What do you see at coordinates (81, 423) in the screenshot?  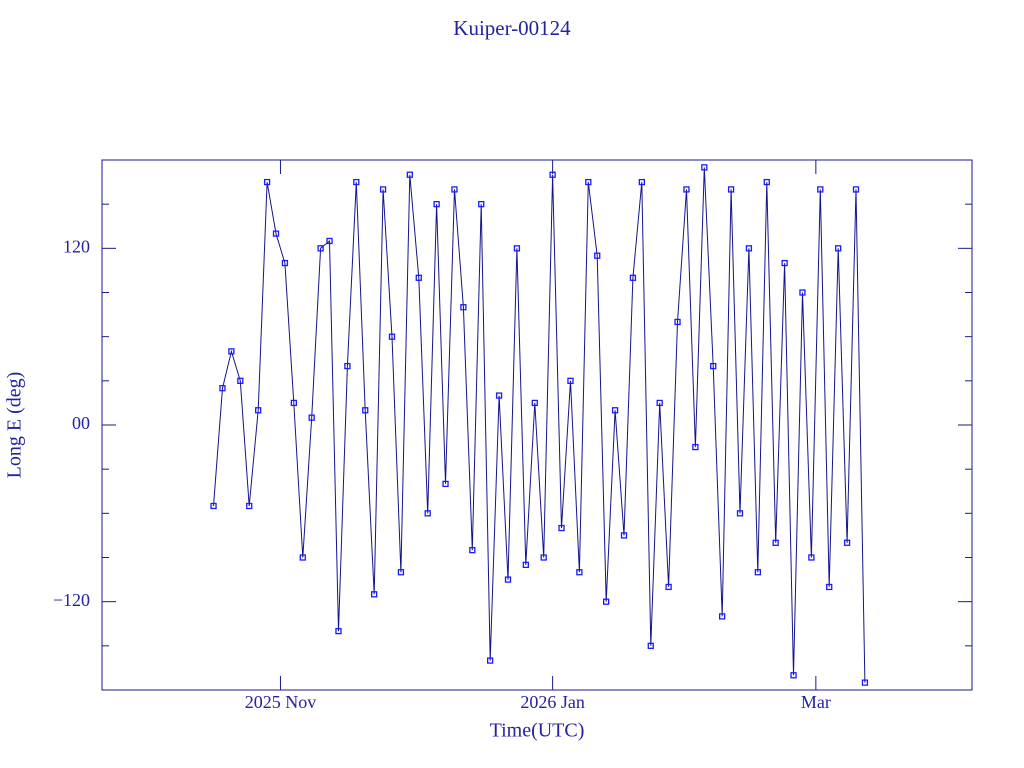 I see `y-tick-label: 00` at bounding box center [81, 423].